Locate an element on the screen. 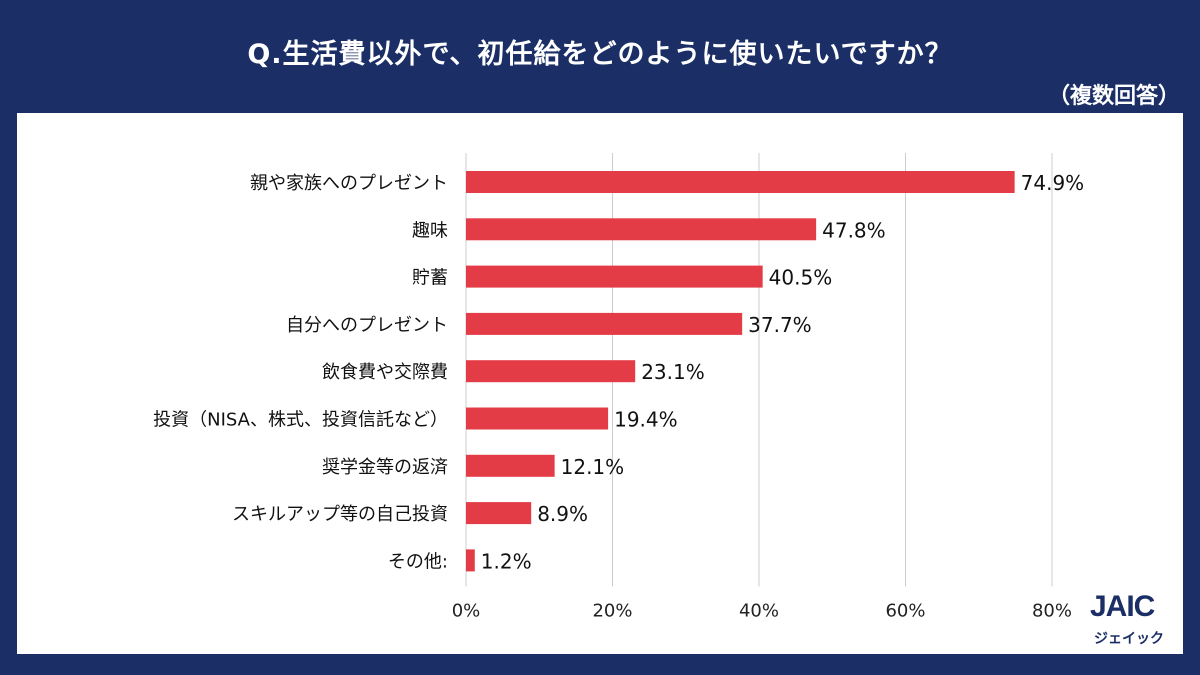  category-label: 飲食費や交際費 is located at coordinates (385, 372).